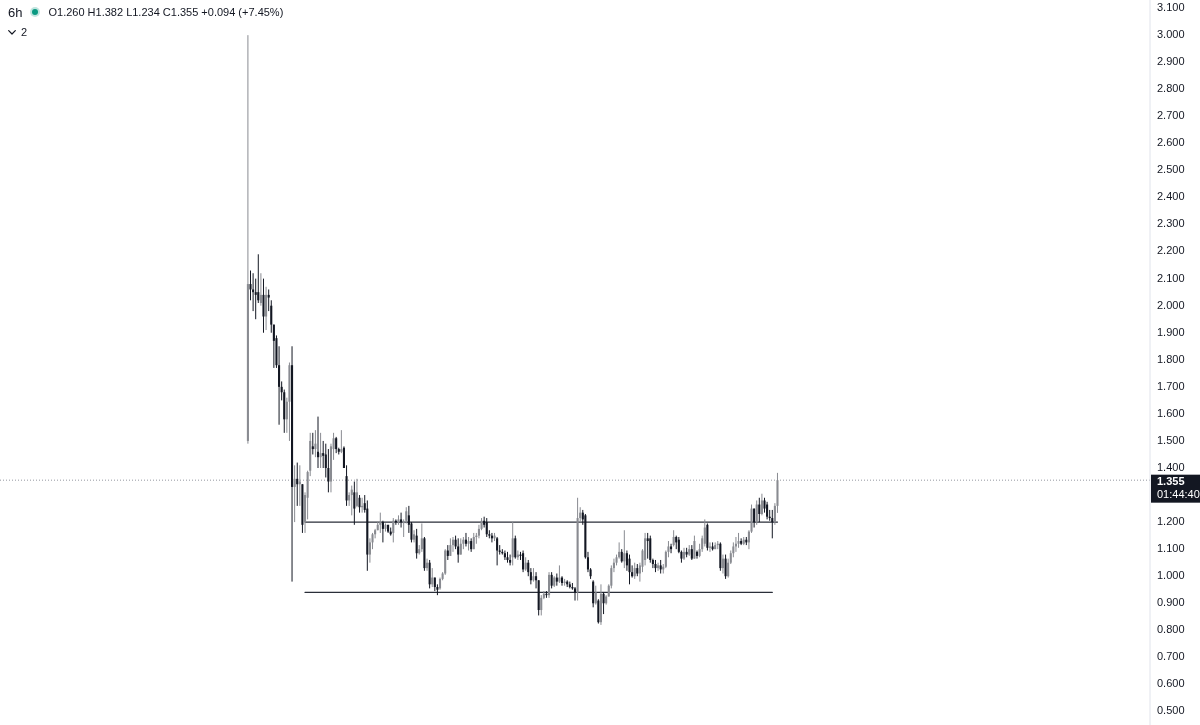  Describe the element at coordinates (1171, 115) in the screenshot. I see `y-tick-label: 2.700` at that location.